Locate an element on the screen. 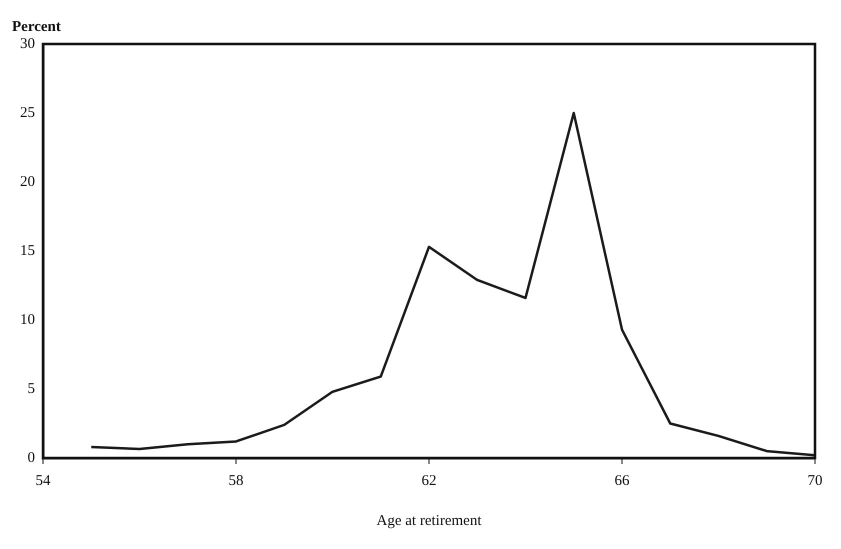 The image size is (841, 549). x-tick-label: 58 is located at coordinates (236, 480).